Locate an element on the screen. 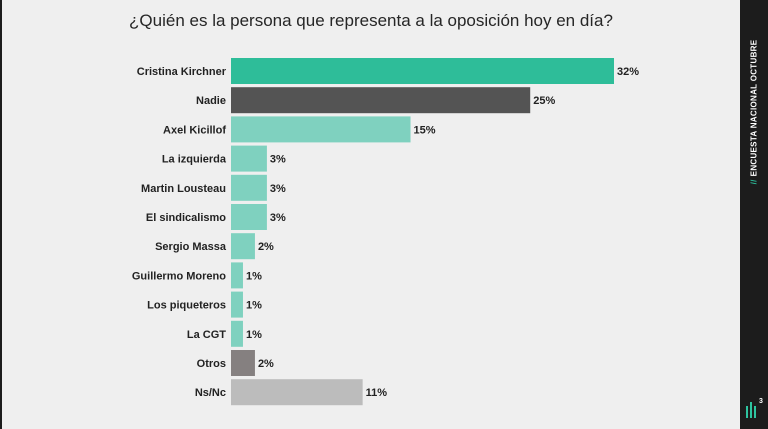 The width and height of the screenshot is (768, 429). category-label-axel-kicillof: Axel Kicillof is located at coordinates (194, 130).